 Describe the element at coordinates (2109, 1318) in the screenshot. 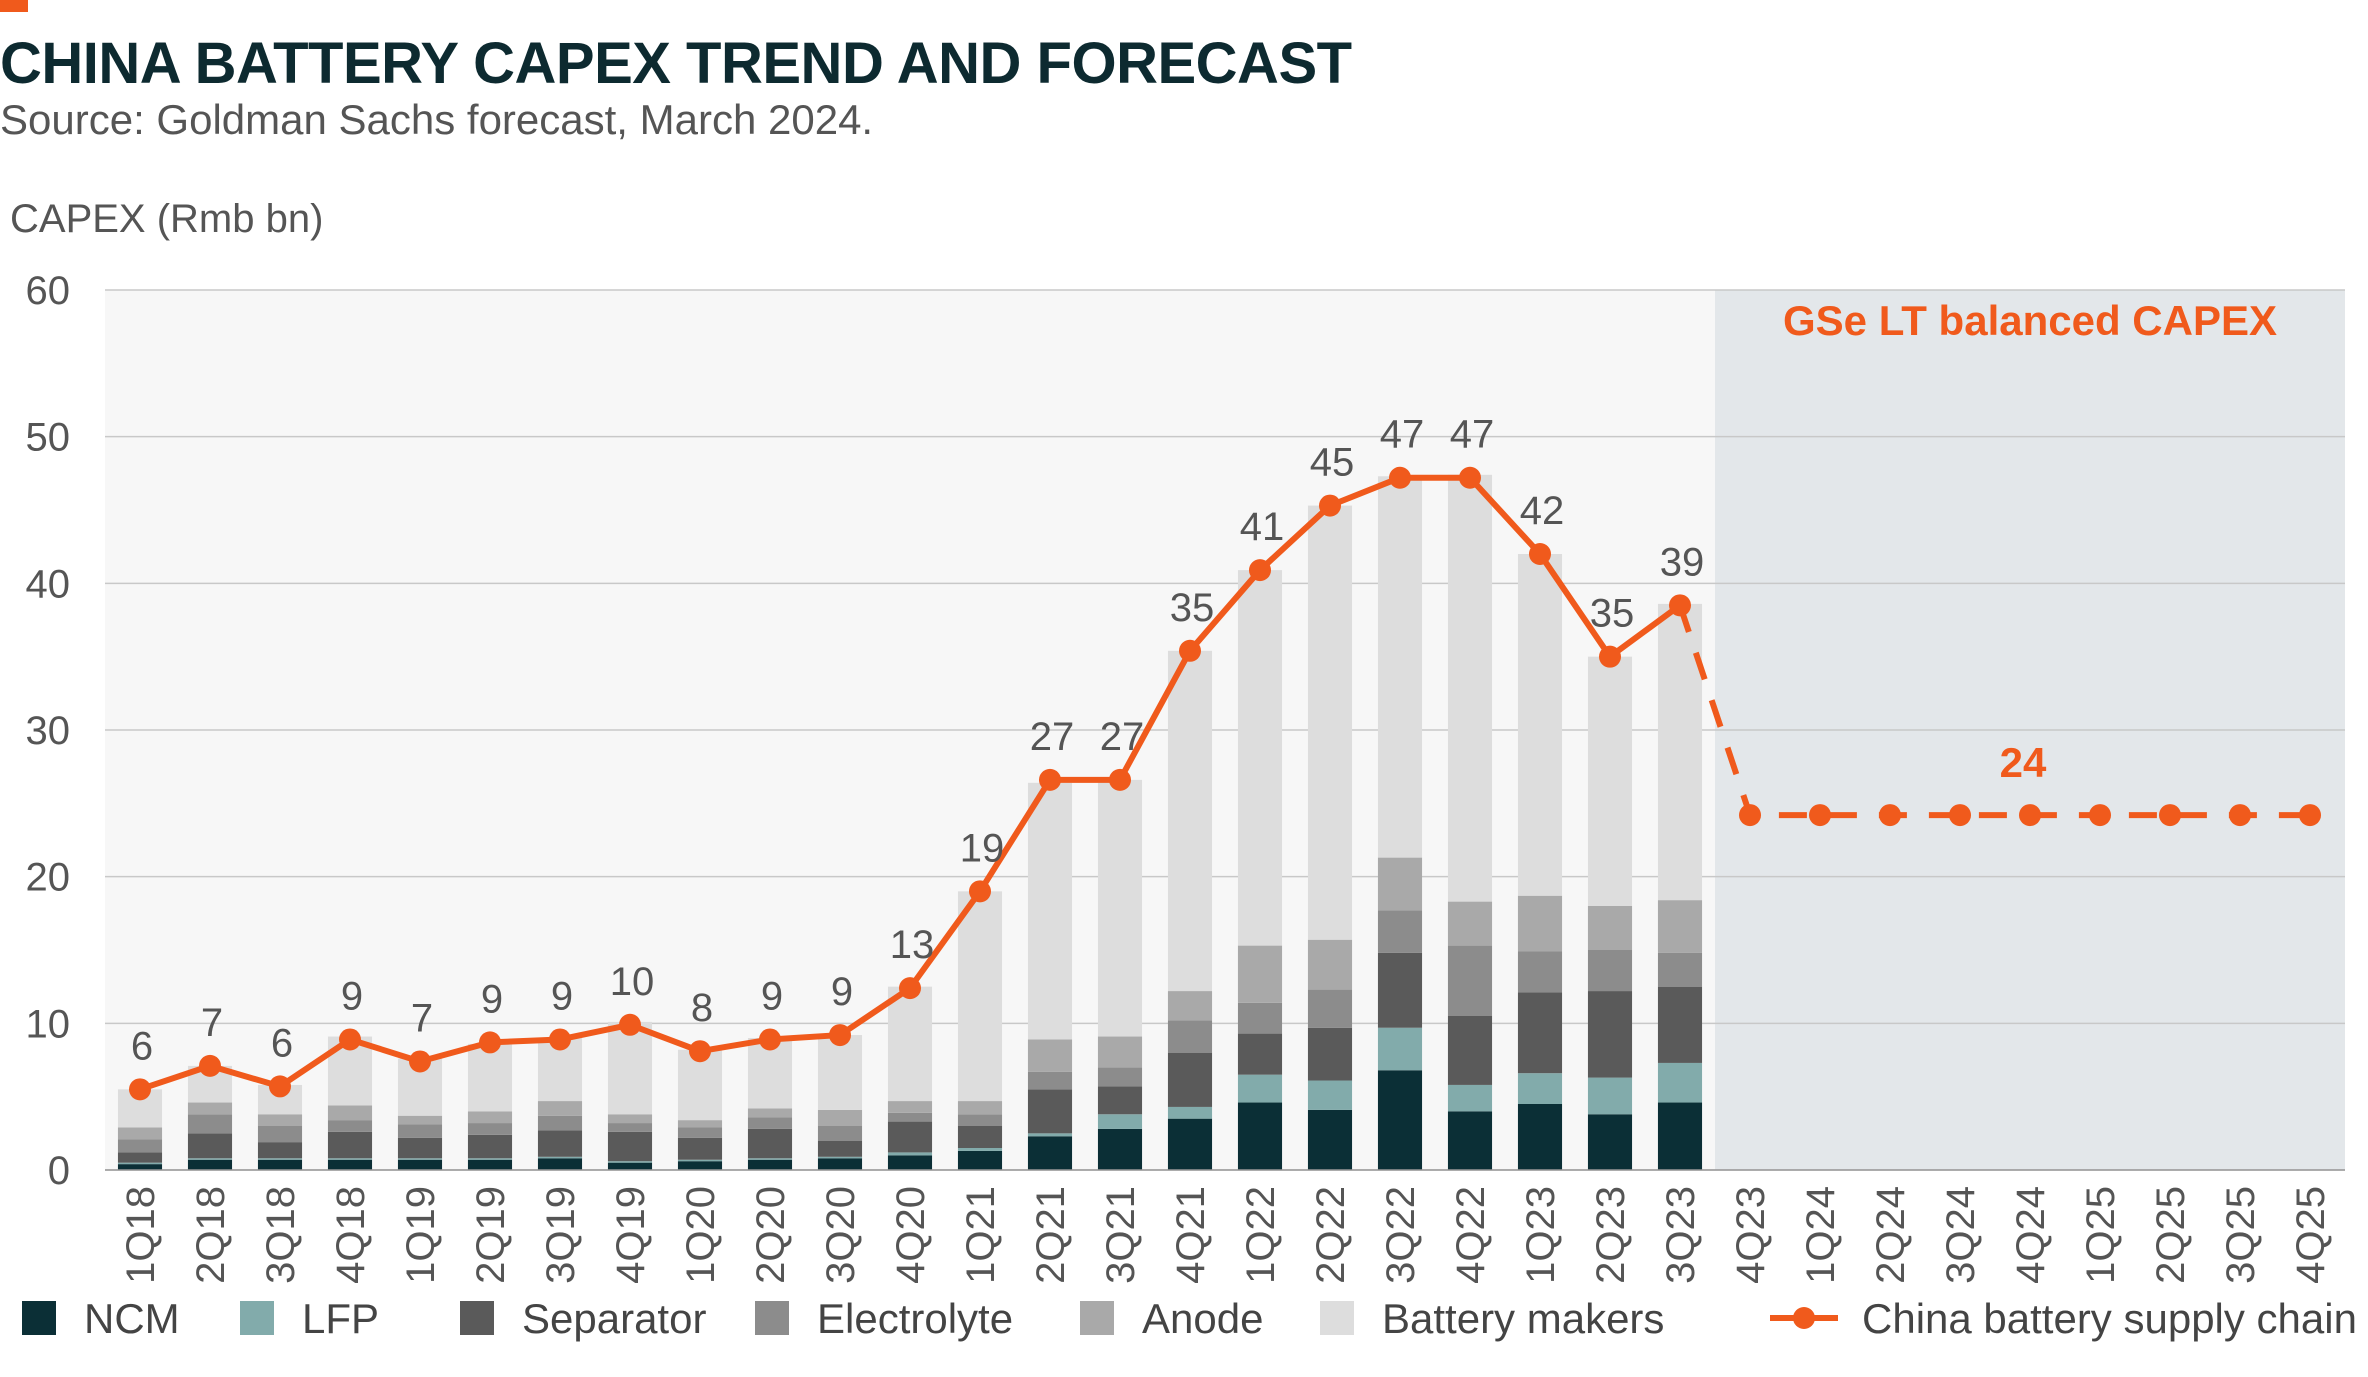

I see `legend-label: China battery supply chain` at that location.